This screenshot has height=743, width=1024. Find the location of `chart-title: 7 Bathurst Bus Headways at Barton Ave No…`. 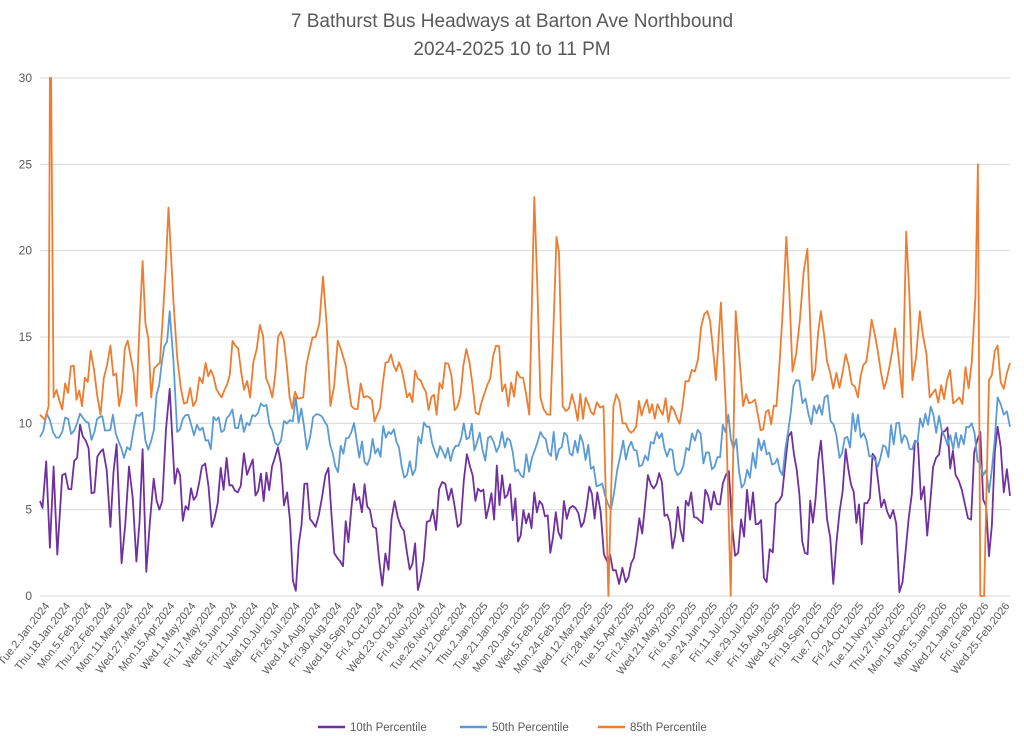

chart-title: 7 Bathurst Bus Headways at Barton Ave No… is located at coordinates (512, 21).